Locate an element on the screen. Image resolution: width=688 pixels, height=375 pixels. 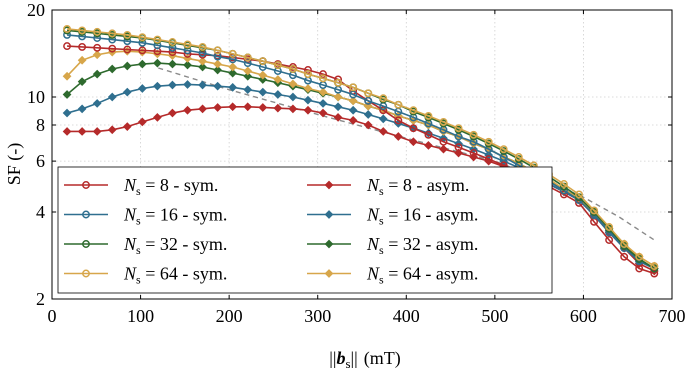
x-tick-label: 0 is located at coordinates (52, 316).